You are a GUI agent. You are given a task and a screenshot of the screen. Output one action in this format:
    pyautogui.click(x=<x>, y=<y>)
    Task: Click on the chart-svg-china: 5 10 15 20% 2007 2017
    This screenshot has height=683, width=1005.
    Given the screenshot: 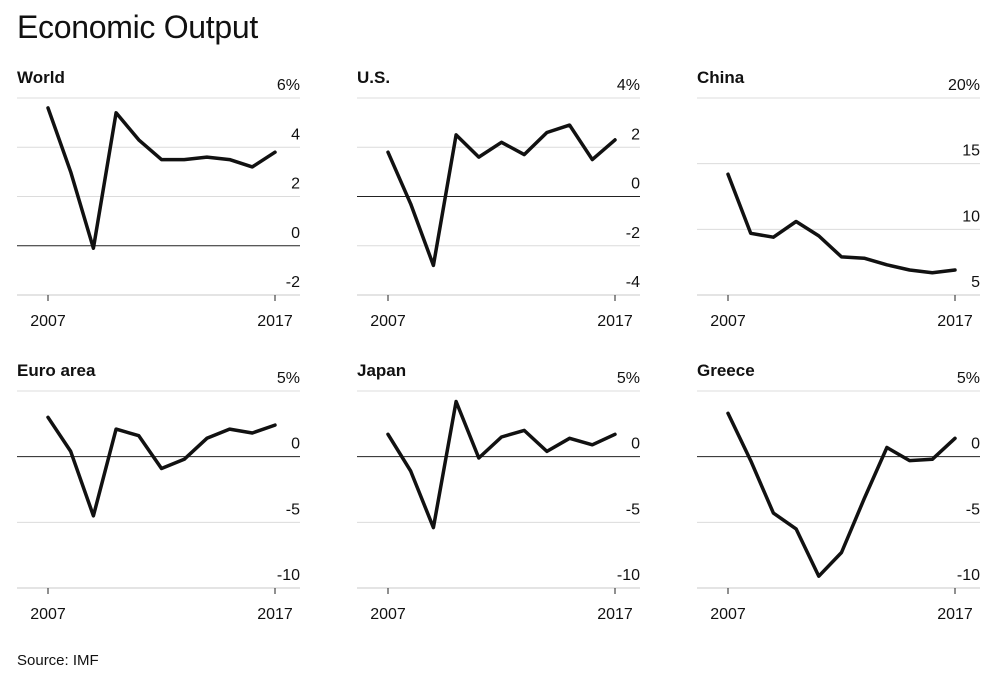 What is the action you would take?
    pyautogui.click(x=838, y=203)
    